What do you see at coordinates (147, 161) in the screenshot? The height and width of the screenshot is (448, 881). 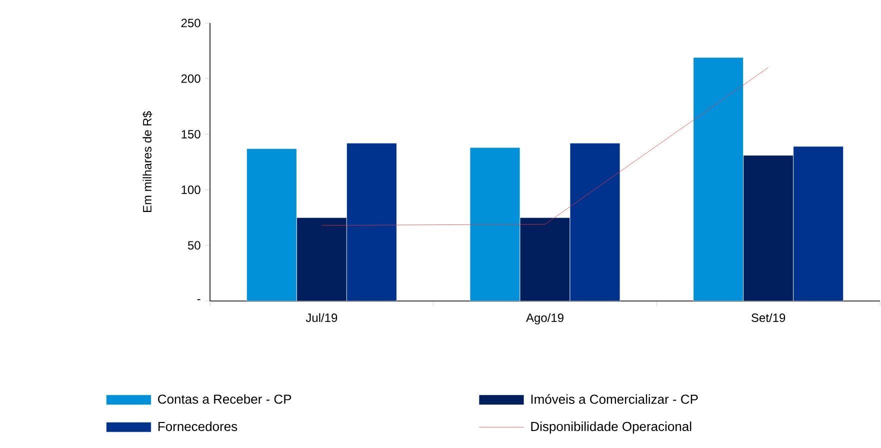 I see `y-axis-title: Em milhares de R$` at bounding box center [147, 161].